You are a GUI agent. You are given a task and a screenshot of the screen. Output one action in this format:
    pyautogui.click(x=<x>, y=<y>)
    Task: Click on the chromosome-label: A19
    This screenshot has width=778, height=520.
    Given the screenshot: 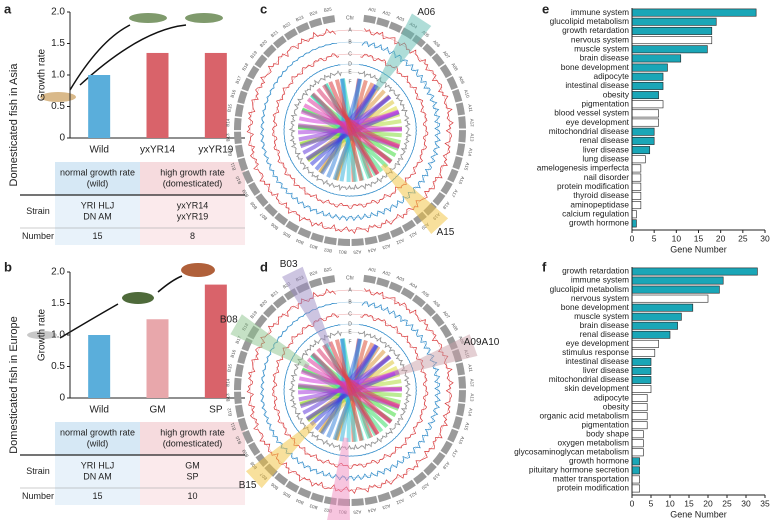 What is the action you would take?
    pyautogui.click(x=437, y=477)
    